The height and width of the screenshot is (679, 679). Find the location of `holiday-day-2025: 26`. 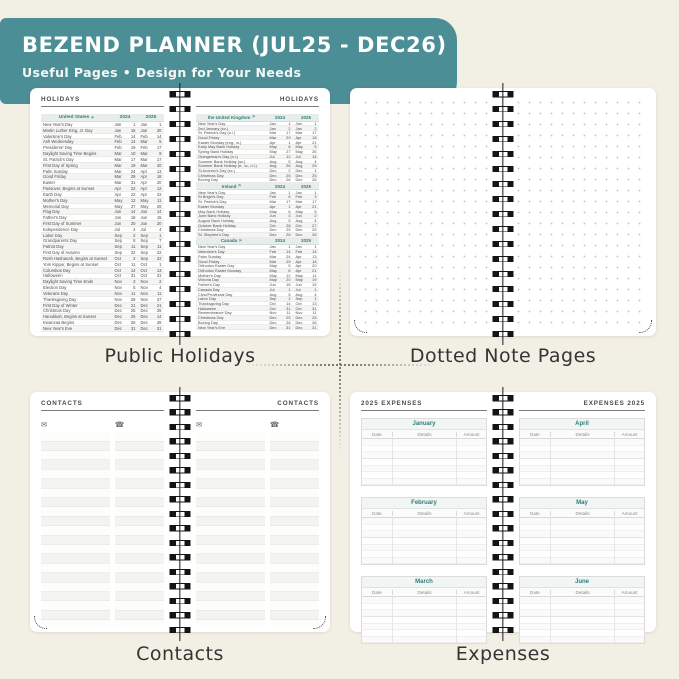

holiday-day-2025: 26 is located at coordinates (314, 180).